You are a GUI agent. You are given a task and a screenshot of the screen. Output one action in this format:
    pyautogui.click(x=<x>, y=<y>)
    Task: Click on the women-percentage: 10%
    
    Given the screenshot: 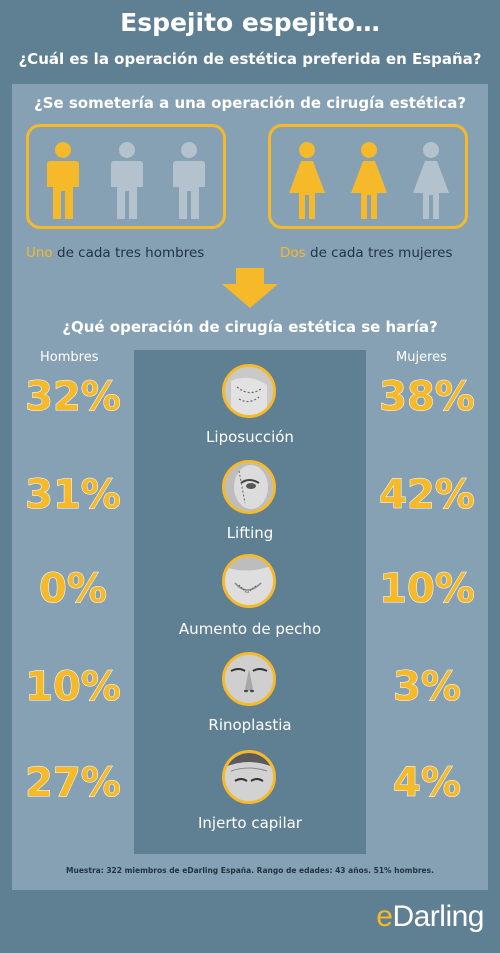 What is the action you would take?
    pyautogui.click(x=427, y=589)
    